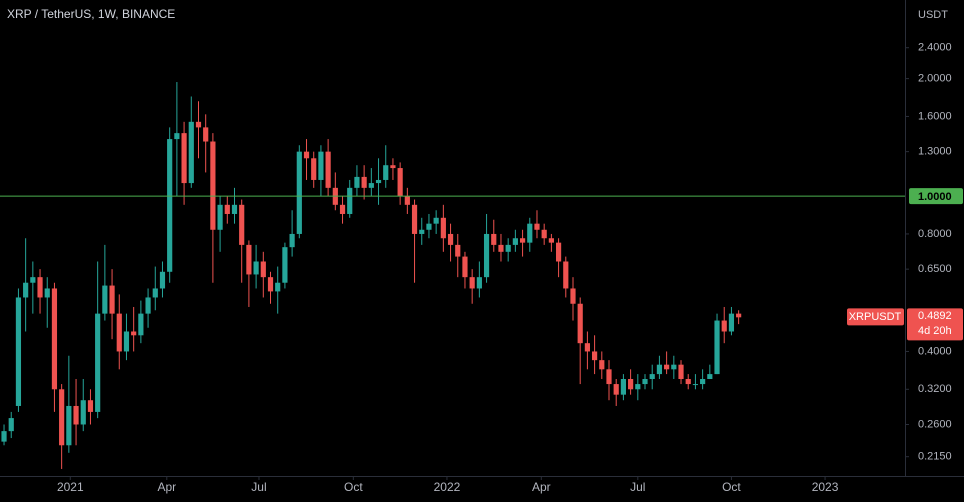 The width and height of the screenshot is (964, 502). Describe the element at coordinates (875, 317) in the screenshot. I see `symbol-box` at that location.